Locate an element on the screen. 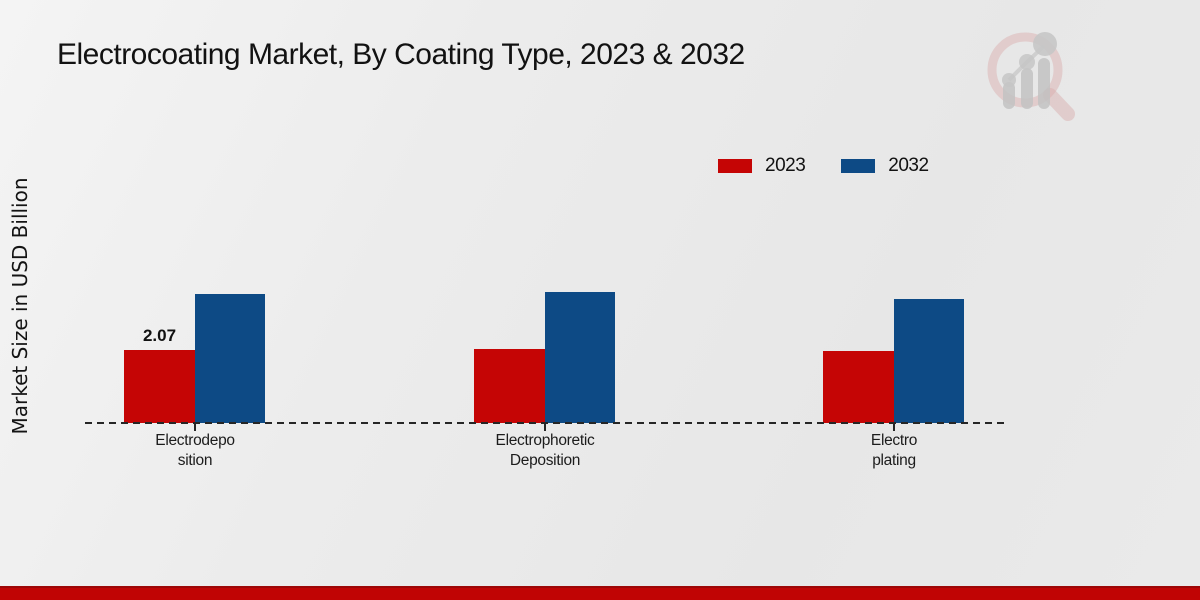 This screenshot has width=1200, height=600. footer-accent-strip is located at coordinates (600, 593).